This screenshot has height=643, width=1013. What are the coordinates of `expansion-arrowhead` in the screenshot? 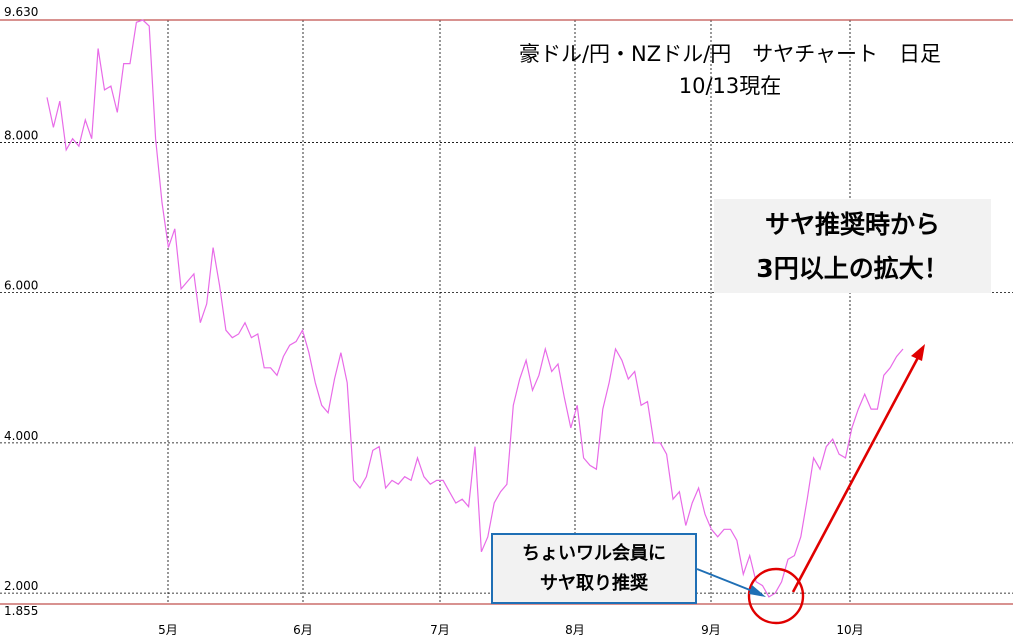 It's located at (918, 352).